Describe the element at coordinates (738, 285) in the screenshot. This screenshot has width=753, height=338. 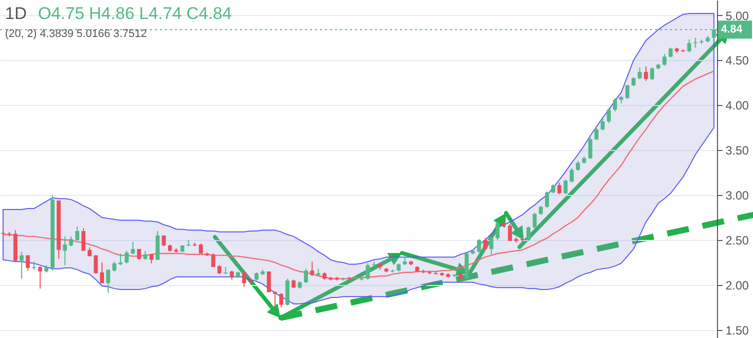
I see `y-tick-label: 2.00` at that location.